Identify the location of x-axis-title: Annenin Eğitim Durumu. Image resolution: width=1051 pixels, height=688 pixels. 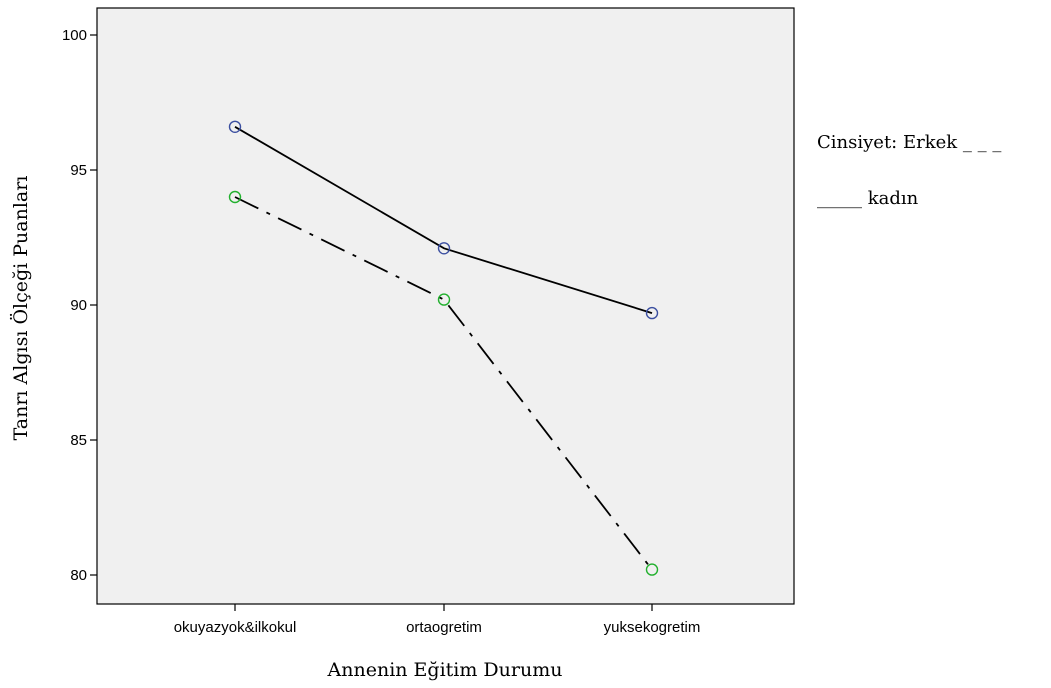
(445, 670).